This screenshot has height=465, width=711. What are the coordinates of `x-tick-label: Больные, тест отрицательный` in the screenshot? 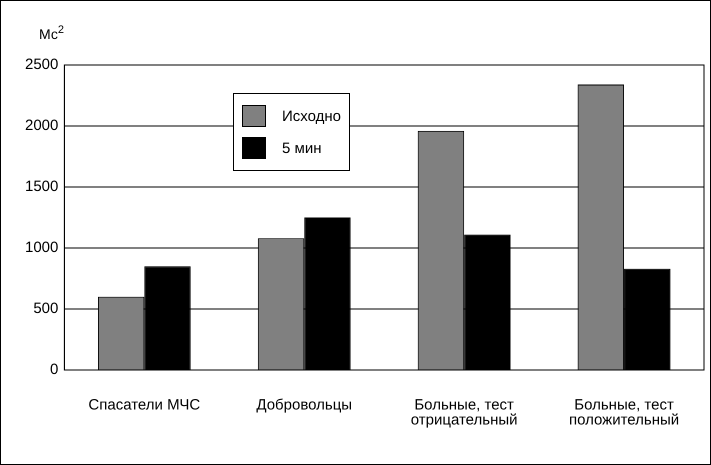 It's located at (464, 412).